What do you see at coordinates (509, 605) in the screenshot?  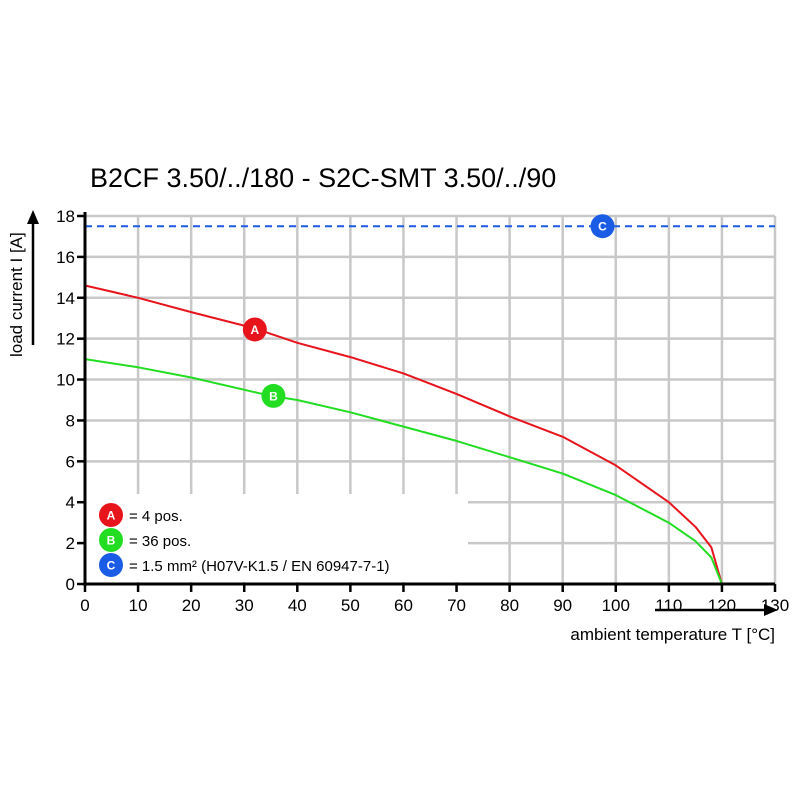 I see `x-tick-label: 80` at bounding box center [509, 605].